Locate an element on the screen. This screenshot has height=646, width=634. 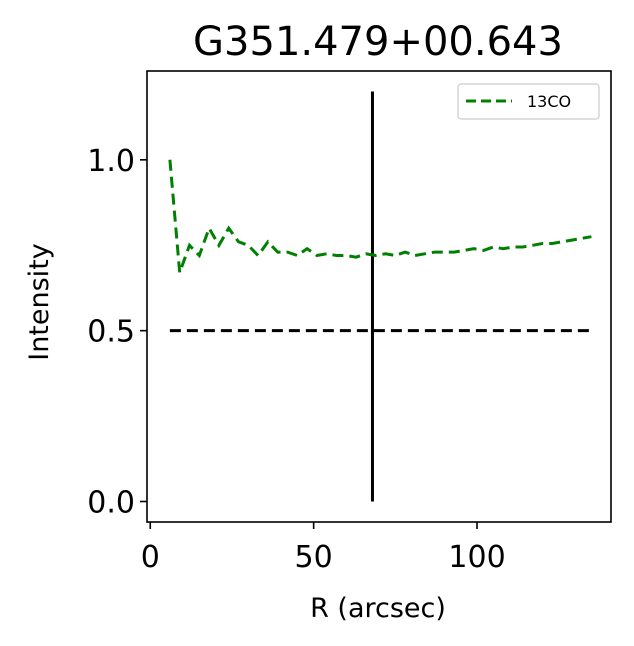
x-tick-label: 0 is located at coordinates (150, 557).